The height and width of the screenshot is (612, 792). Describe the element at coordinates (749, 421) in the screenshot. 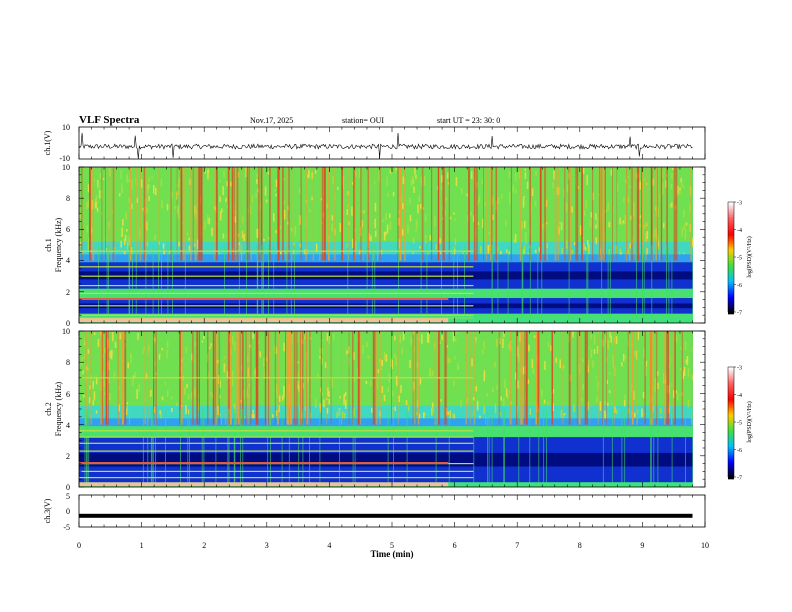

I see `colorbar-label: log(PSD)(V²/Hz)` at that location.